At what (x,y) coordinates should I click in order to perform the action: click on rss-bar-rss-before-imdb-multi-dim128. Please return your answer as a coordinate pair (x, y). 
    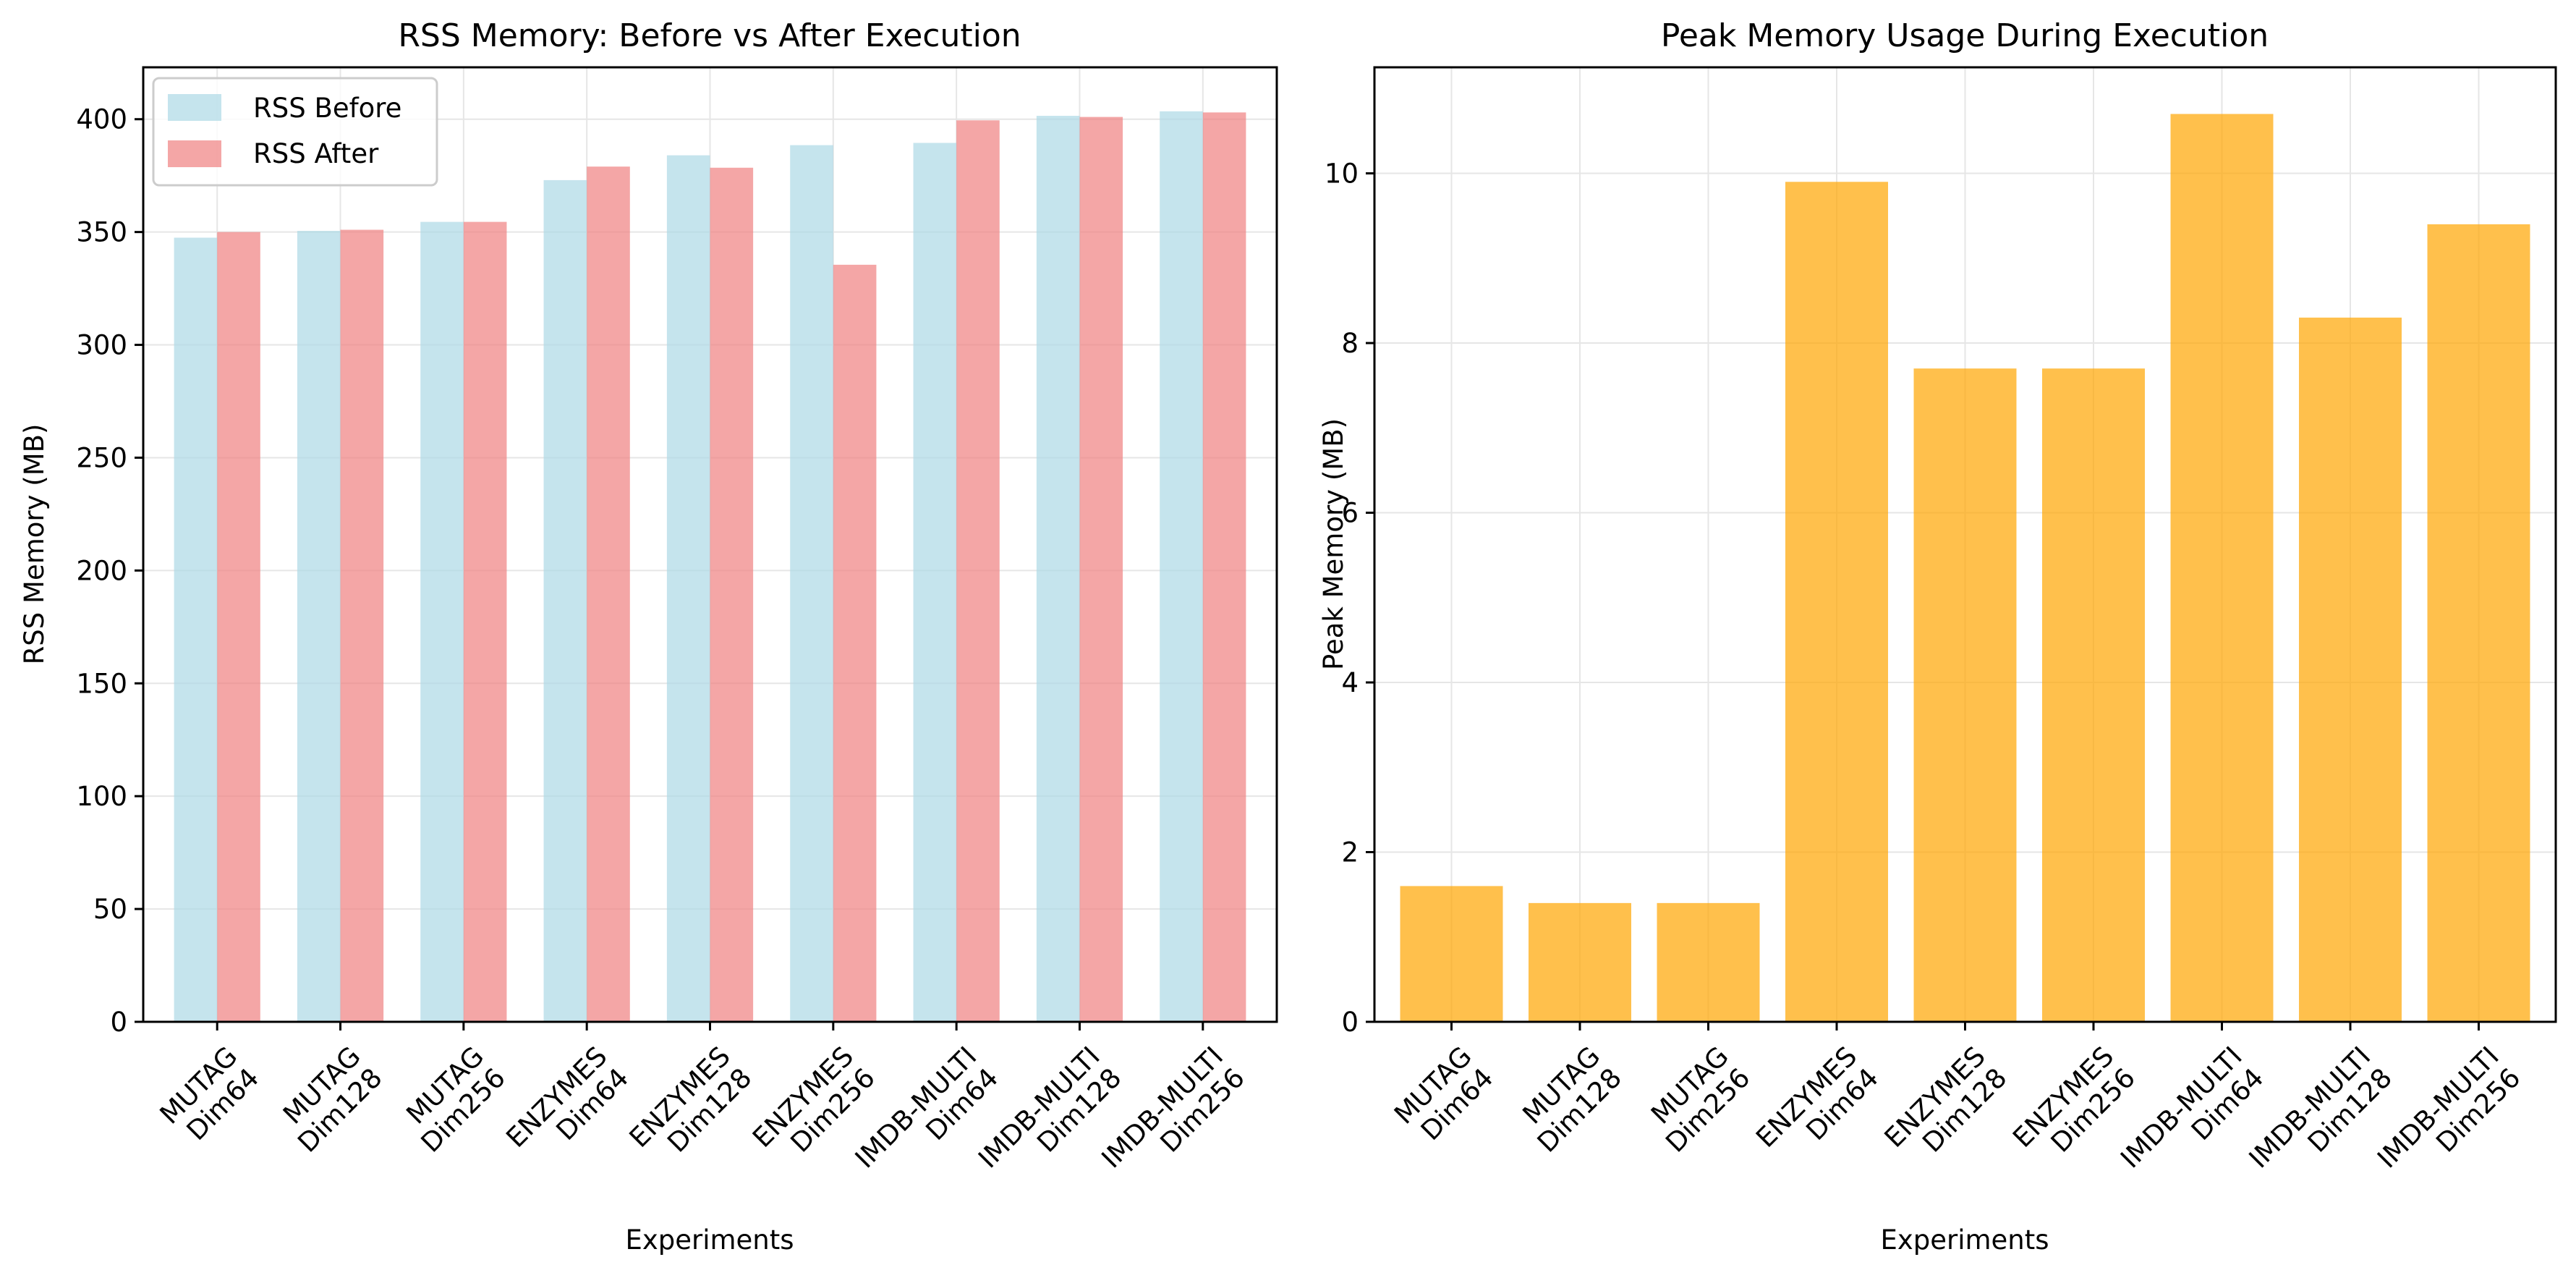
    Looking at the image, I should click on (1058, 569).